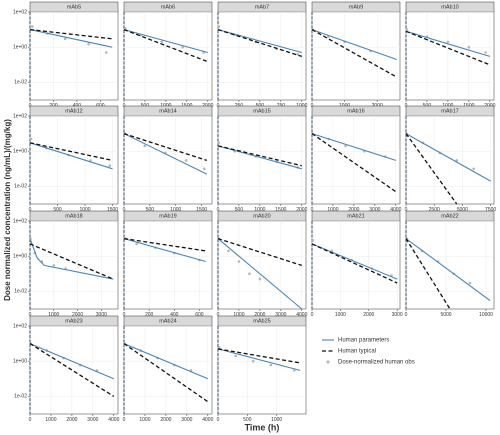  What do you see at coordinates (262, 7) in the screenshot?
I see `panel-title: mAb7` at bounding box center [262, 7].